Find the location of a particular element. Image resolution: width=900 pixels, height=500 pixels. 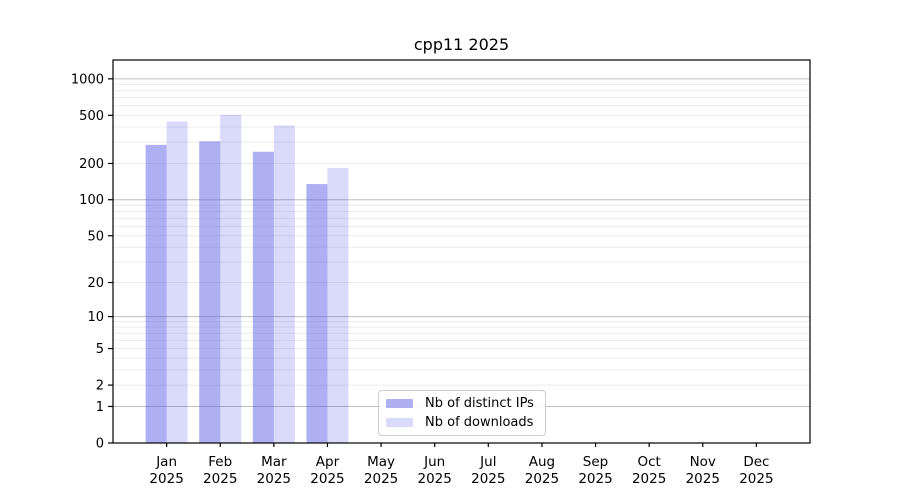

legend: Nb of distinct IPs Nb of downloads is located at coordinates (462, 413).